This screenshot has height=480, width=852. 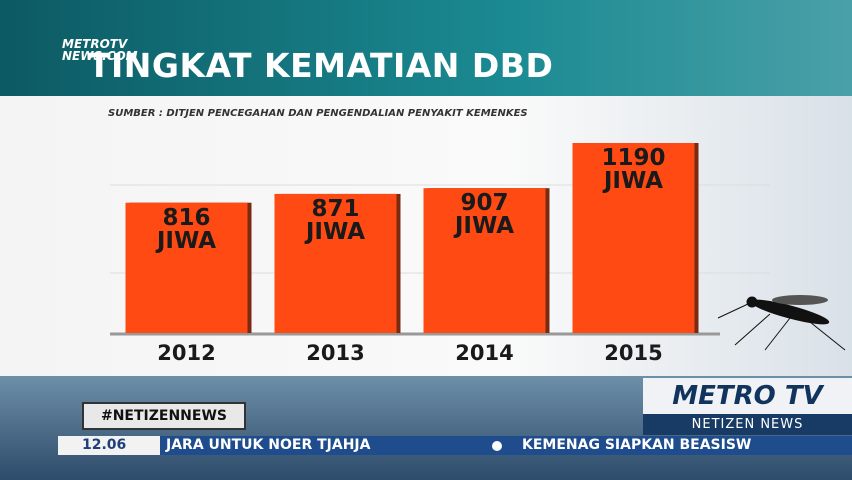 I want to click on ticker-text: KEMENAG SIAPKAN BEASISW, so click(x=637, y=445).